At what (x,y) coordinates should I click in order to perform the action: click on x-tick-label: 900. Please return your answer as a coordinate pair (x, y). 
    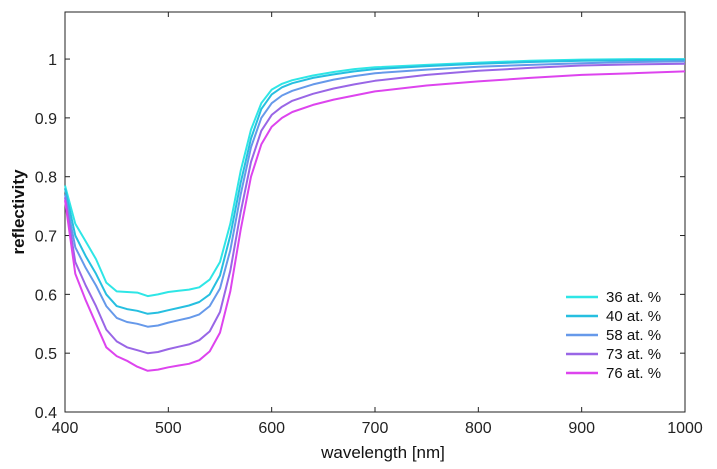
    Looking at the image, I should click on (581, 428).